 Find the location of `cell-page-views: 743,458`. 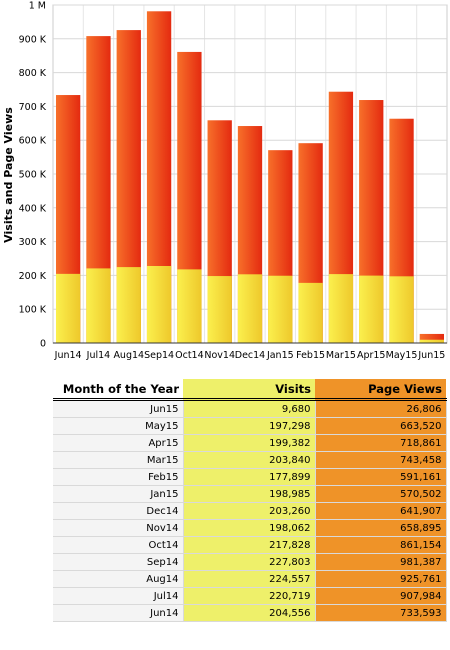

cell-page-views: 743,458 is located at coordinates (381, 460).